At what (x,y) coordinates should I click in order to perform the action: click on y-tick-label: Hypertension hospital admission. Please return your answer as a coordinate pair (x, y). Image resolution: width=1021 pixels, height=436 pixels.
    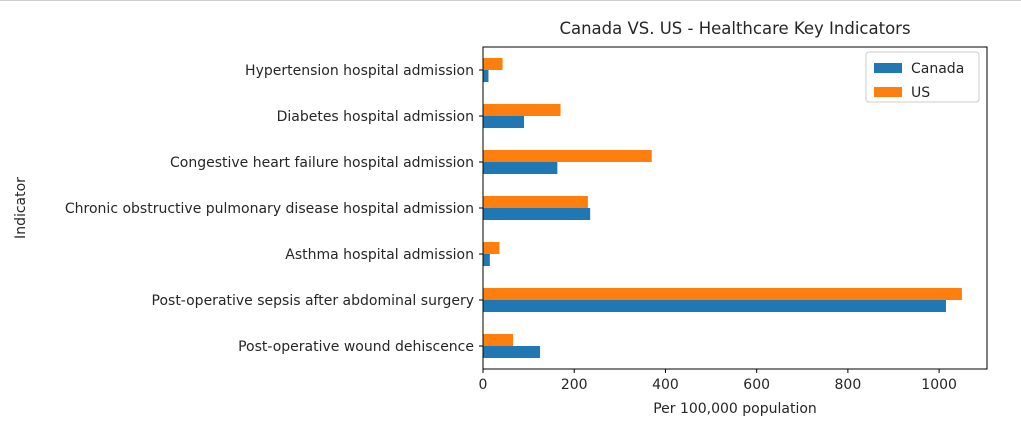
    Looking at the image, I should click on (359, 71).